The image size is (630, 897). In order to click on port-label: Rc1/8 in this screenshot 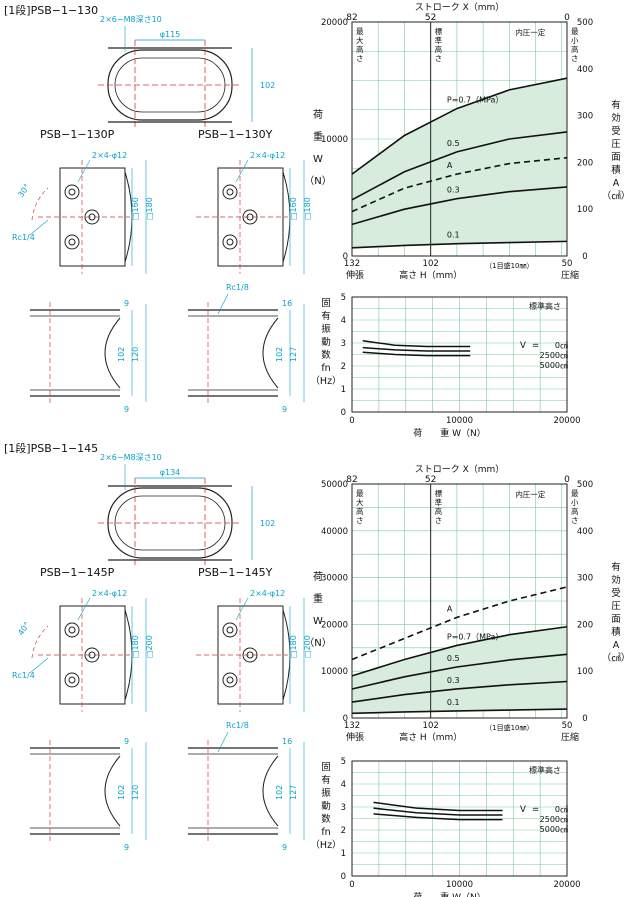, I will do `click(237, 725)`.